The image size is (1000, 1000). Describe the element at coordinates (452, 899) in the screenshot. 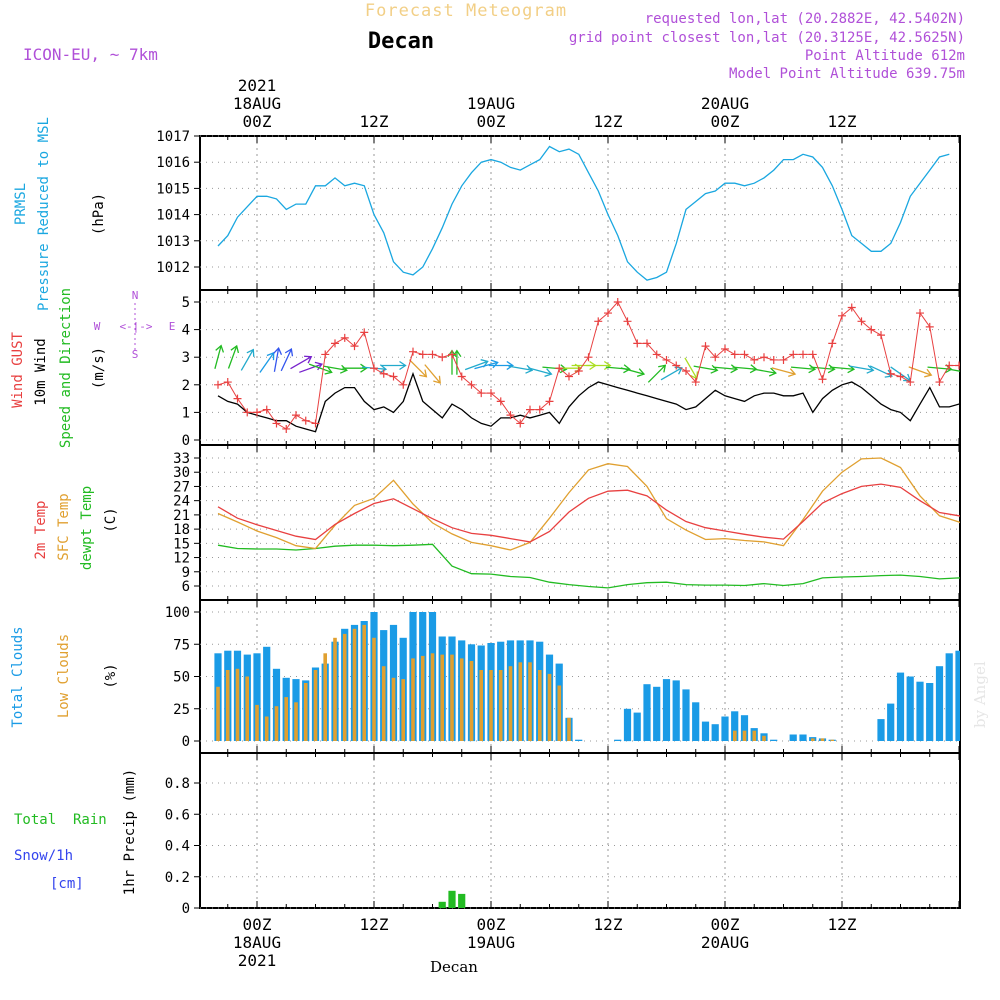

I see `precip-series` at that location.